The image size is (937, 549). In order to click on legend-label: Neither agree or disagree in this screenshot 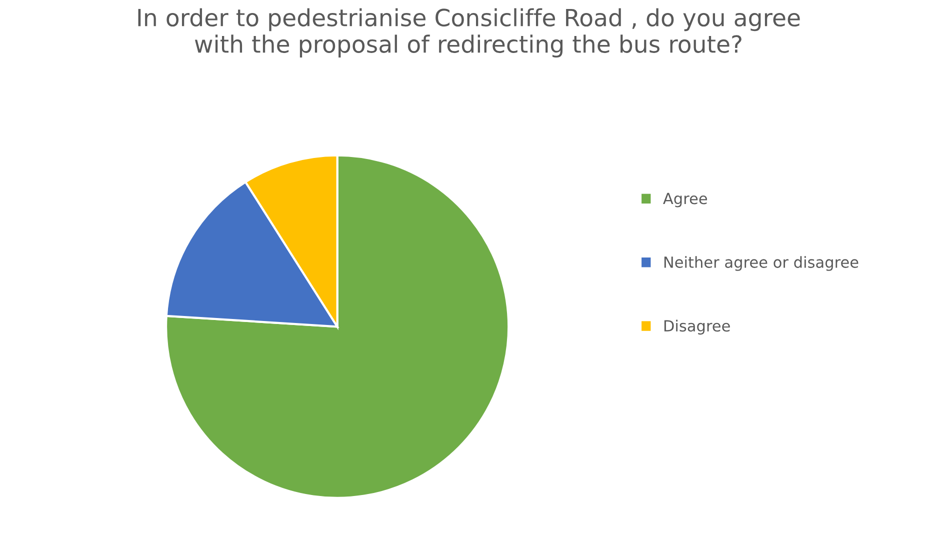, I will do `click(761, 263)`.